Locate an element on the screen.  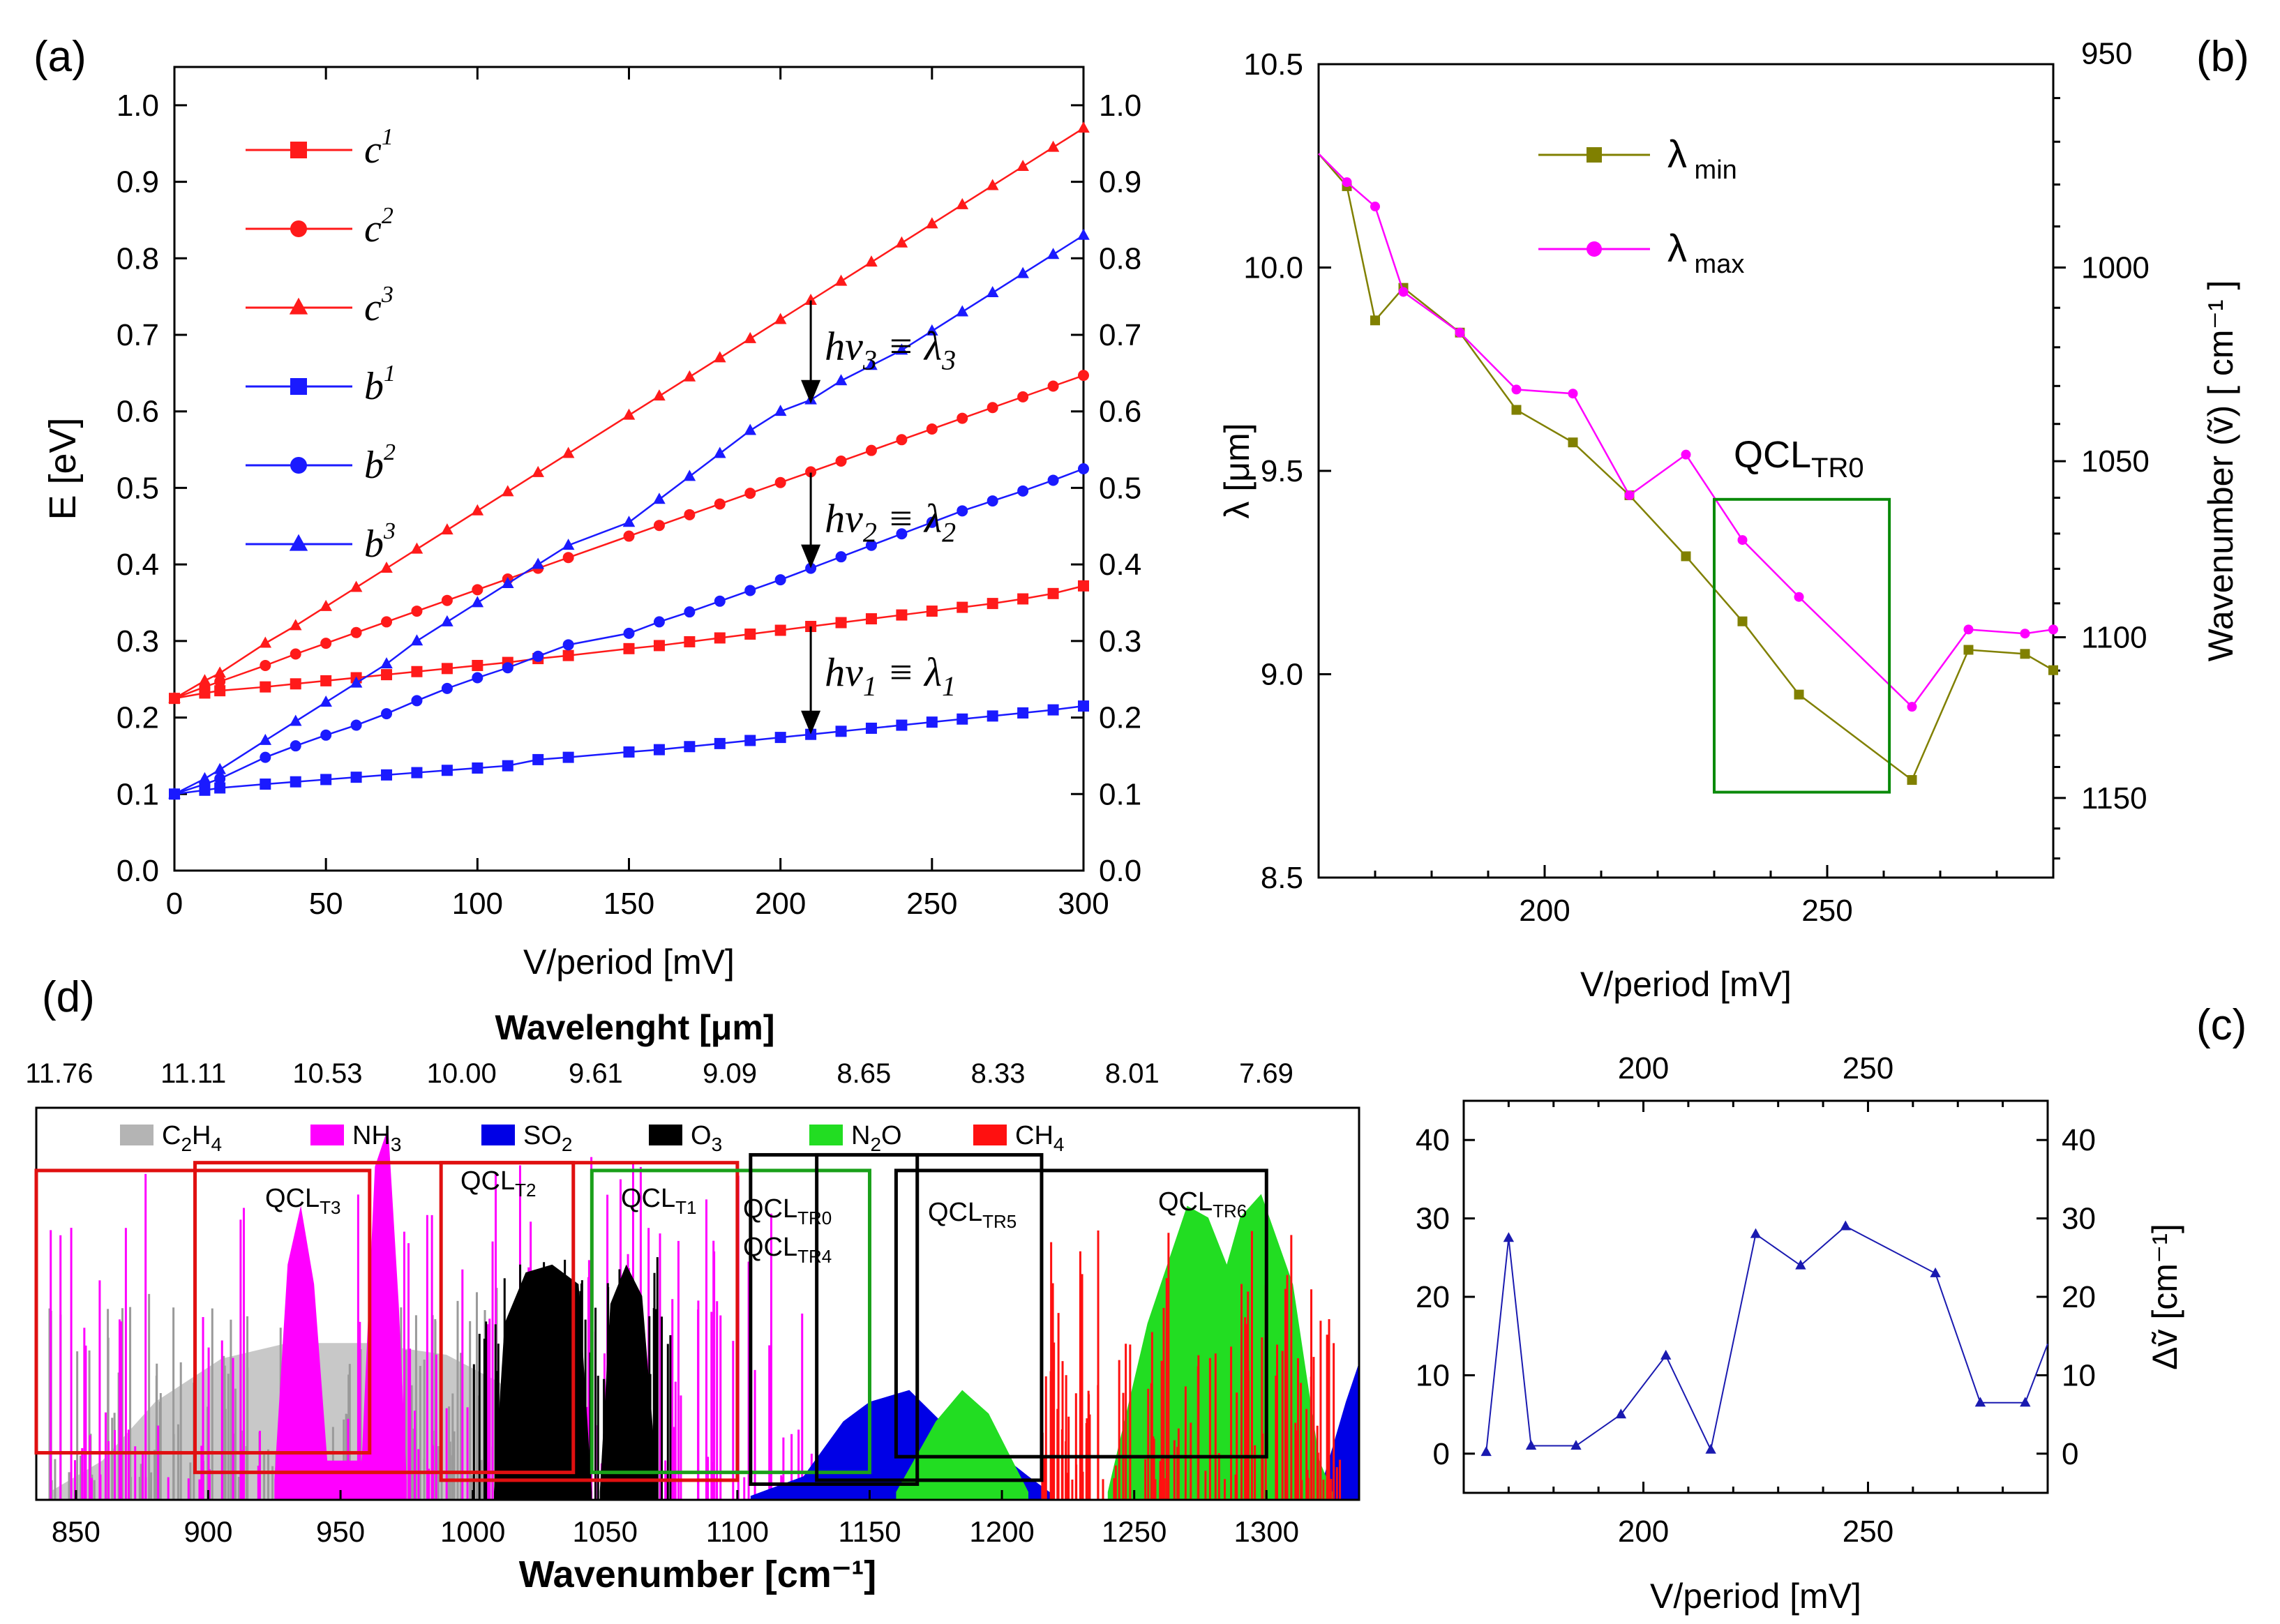
transition-base: hv is located at coordinates (844, 346).